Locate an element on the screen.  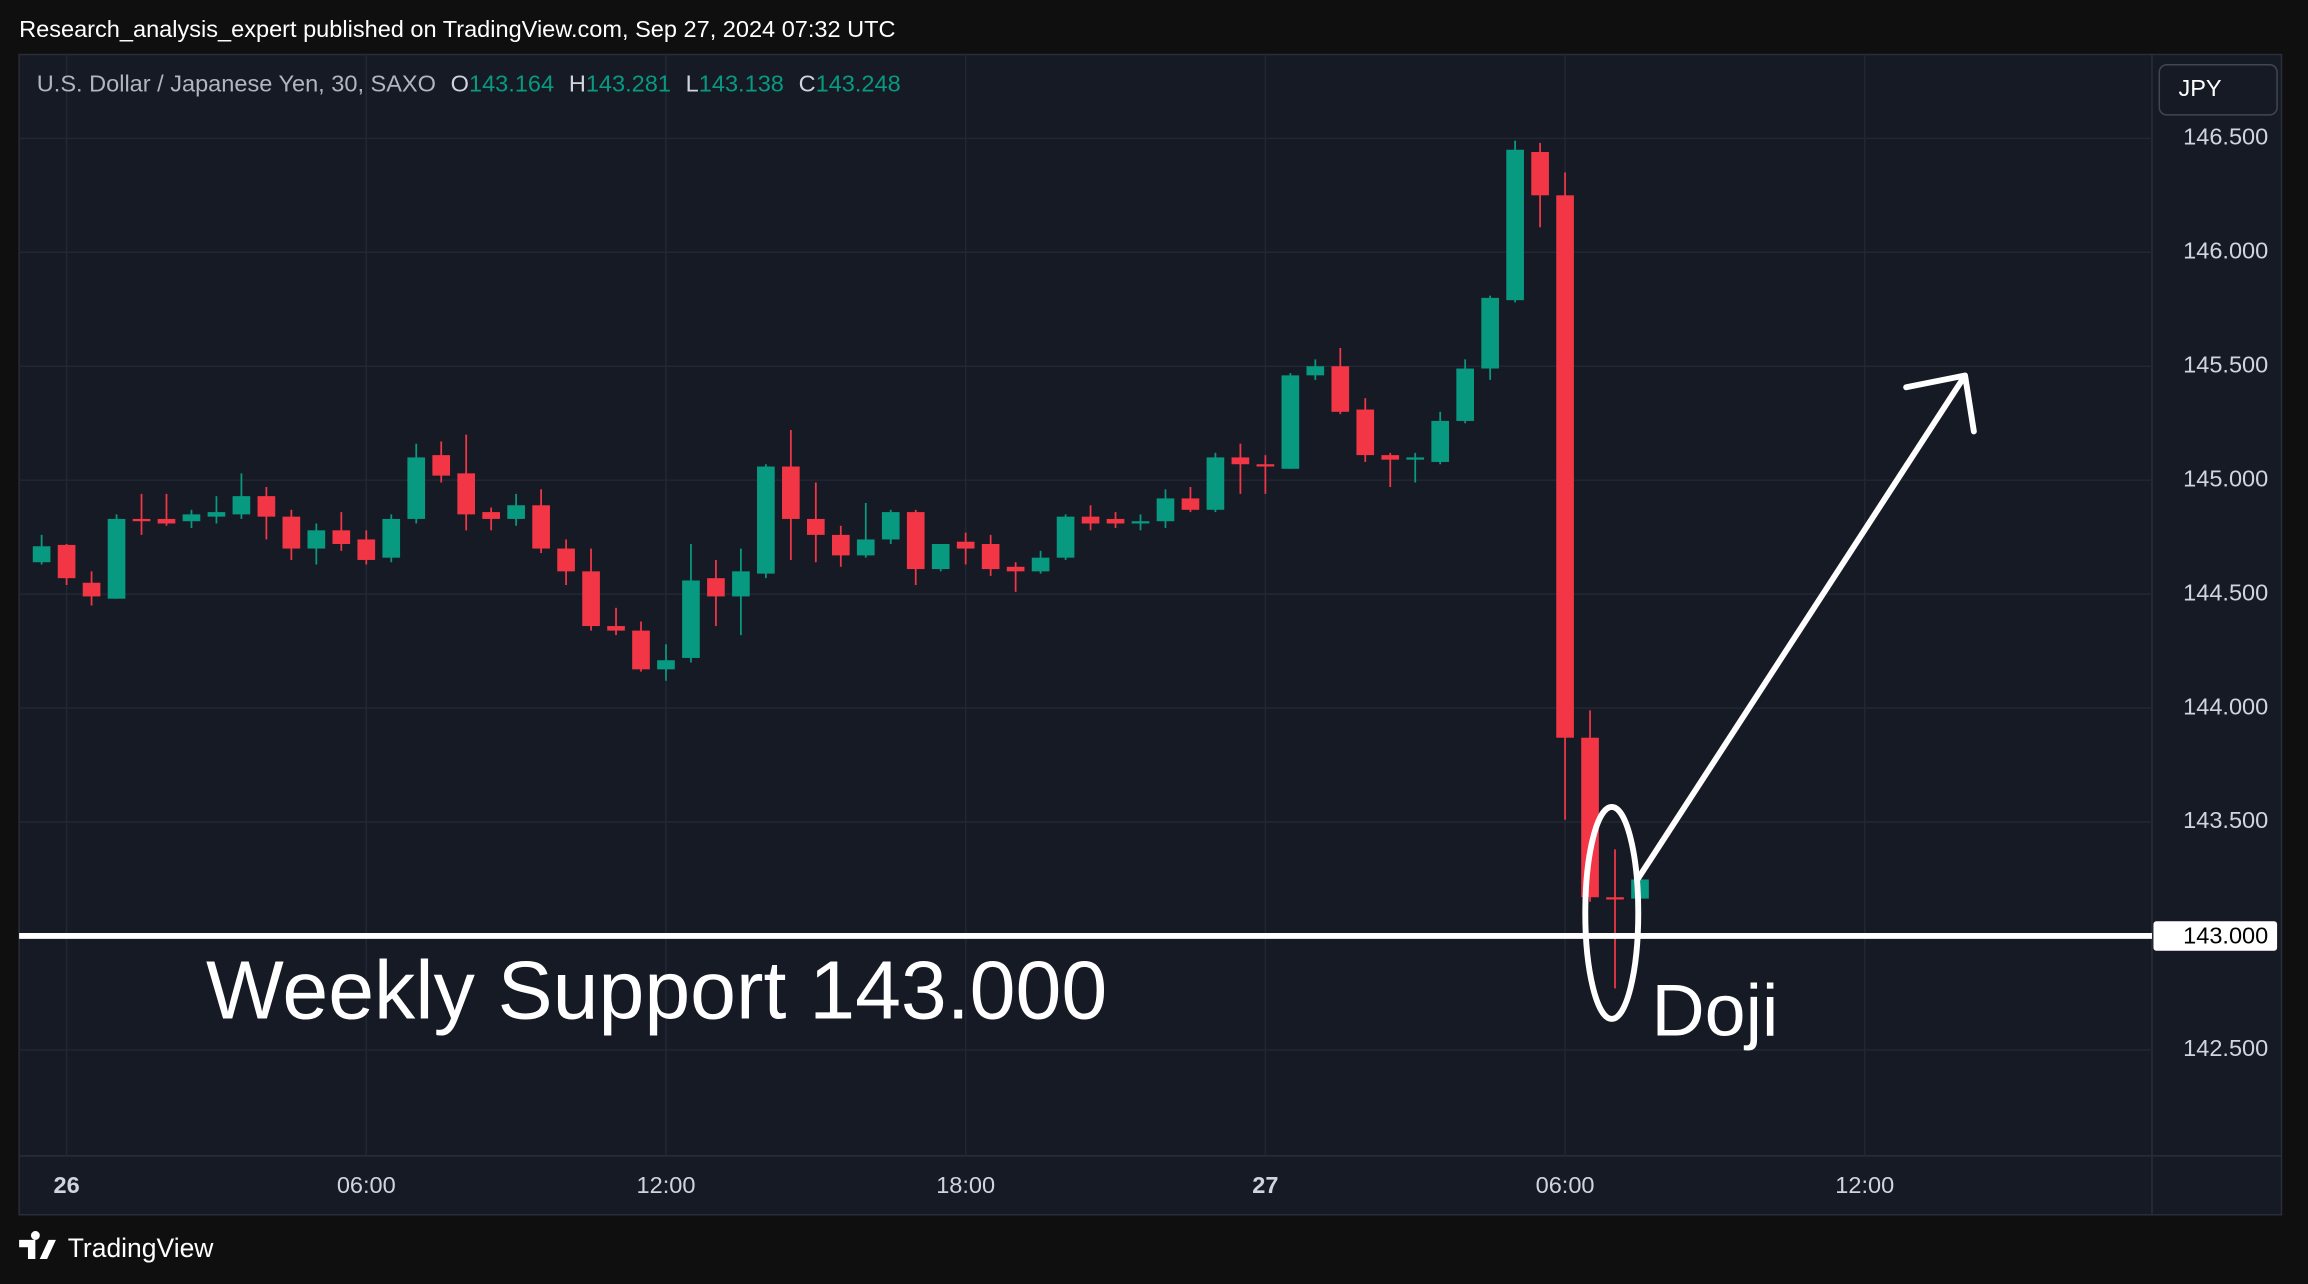
x-tick-label: 27 is located at coordinates (1265, 1185).